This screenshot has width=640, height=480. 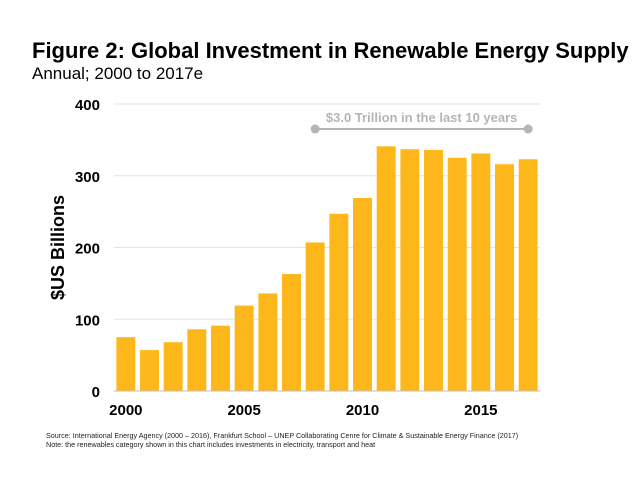 What do you see at coordinates (268, 342) in the screenshot?
I see `bar-2006` at bounding box center [268, 342].